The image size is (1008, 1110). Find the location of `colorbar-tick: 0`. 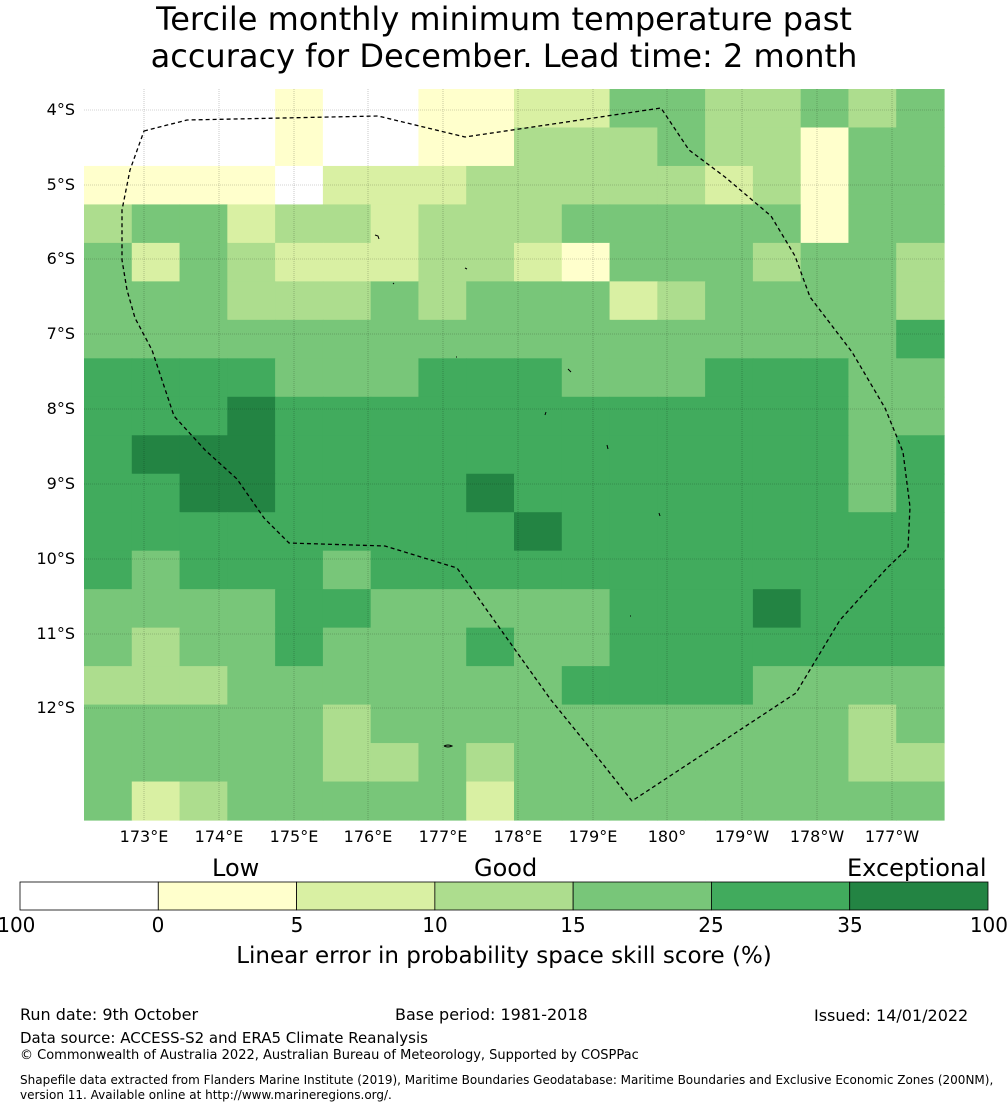

colorbar-tick: 0 is located at coordinates (158, 925).